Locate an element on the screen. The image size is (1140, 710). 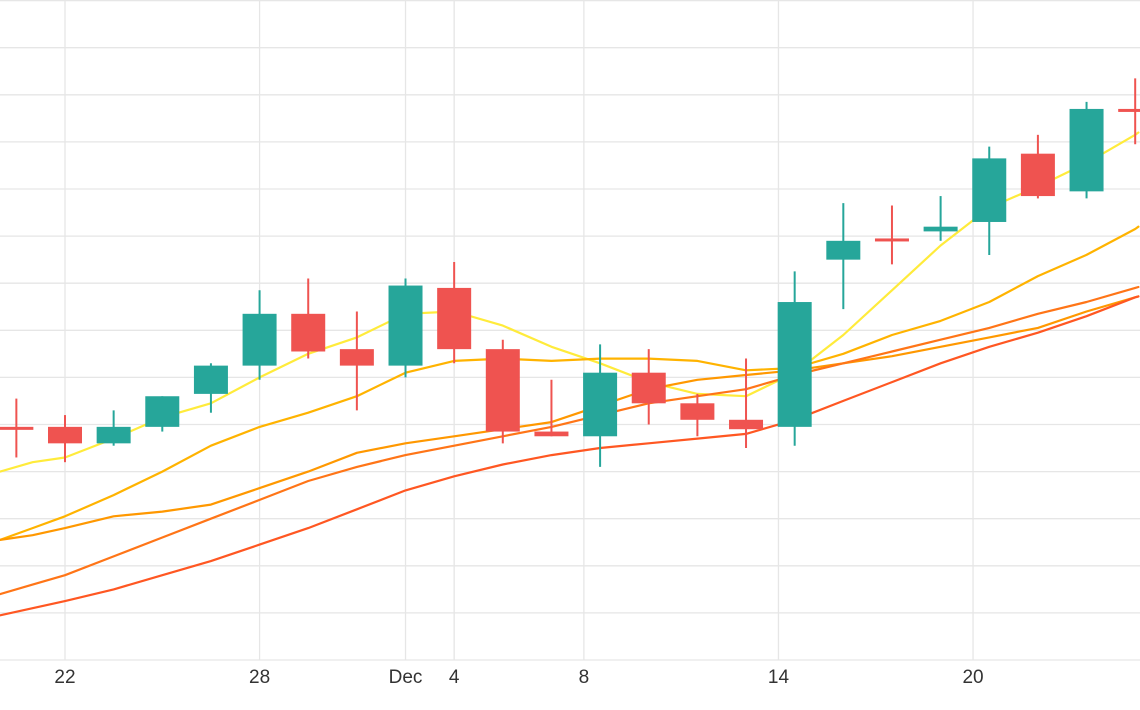
x-tick-label: 28 is located at coordinates (259, 677).